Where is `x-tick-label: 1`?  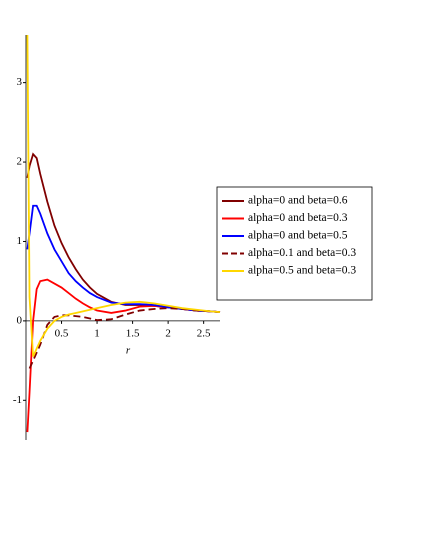
x-tick-label: 1 is located at coordinates (97, 333).